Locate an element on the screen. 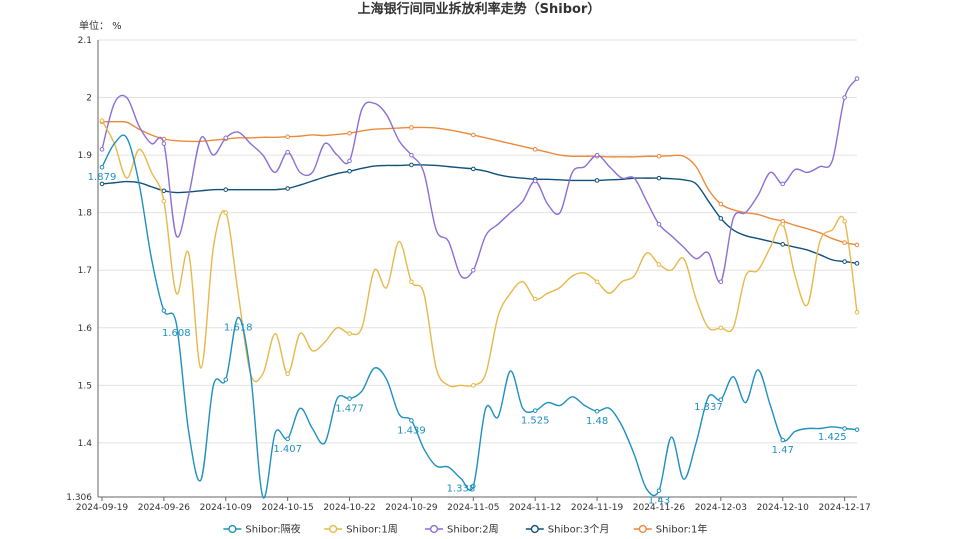  legend-label: Shibor:1年 is located at coordinates (682, 529).